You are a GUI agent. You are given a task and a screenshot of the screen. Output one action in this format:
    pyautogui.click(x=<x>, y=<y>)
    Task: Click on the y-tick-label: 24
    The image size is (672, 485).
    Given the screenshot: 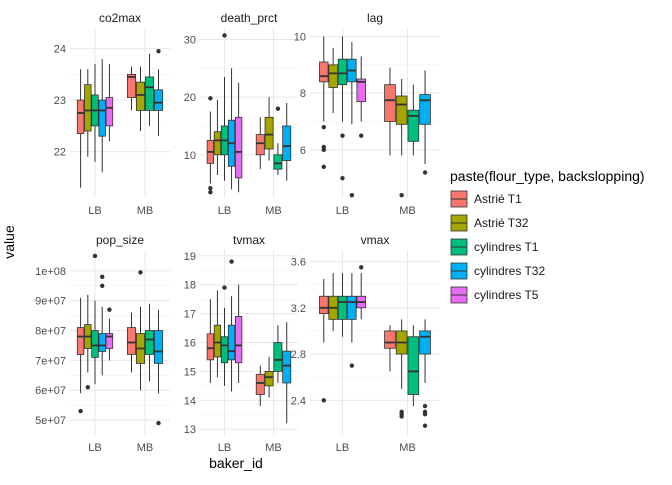 What is the action you would take?
    pyautogui.click(x=60, y=50)
    